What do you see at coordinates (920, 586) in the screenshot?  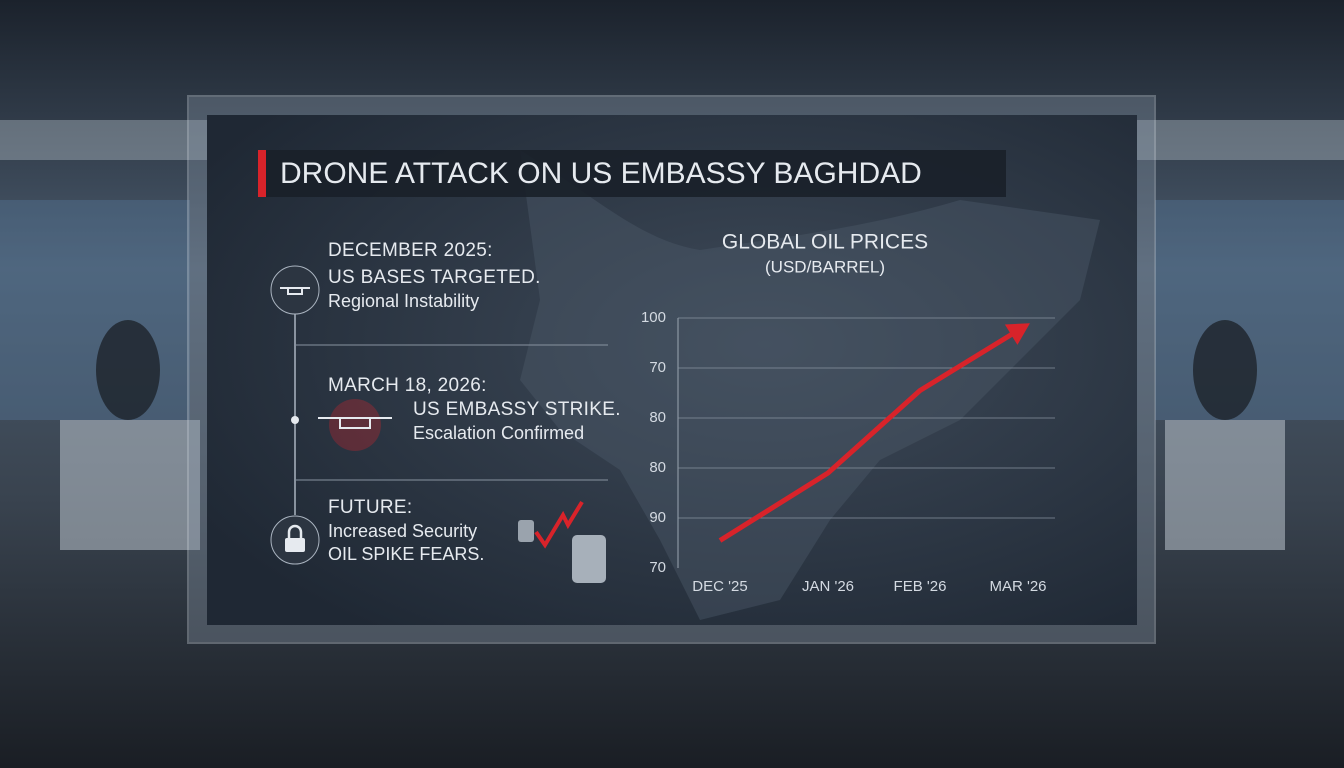 I see `x-tick-label: FEB '26` at bounding box center [920, 586].